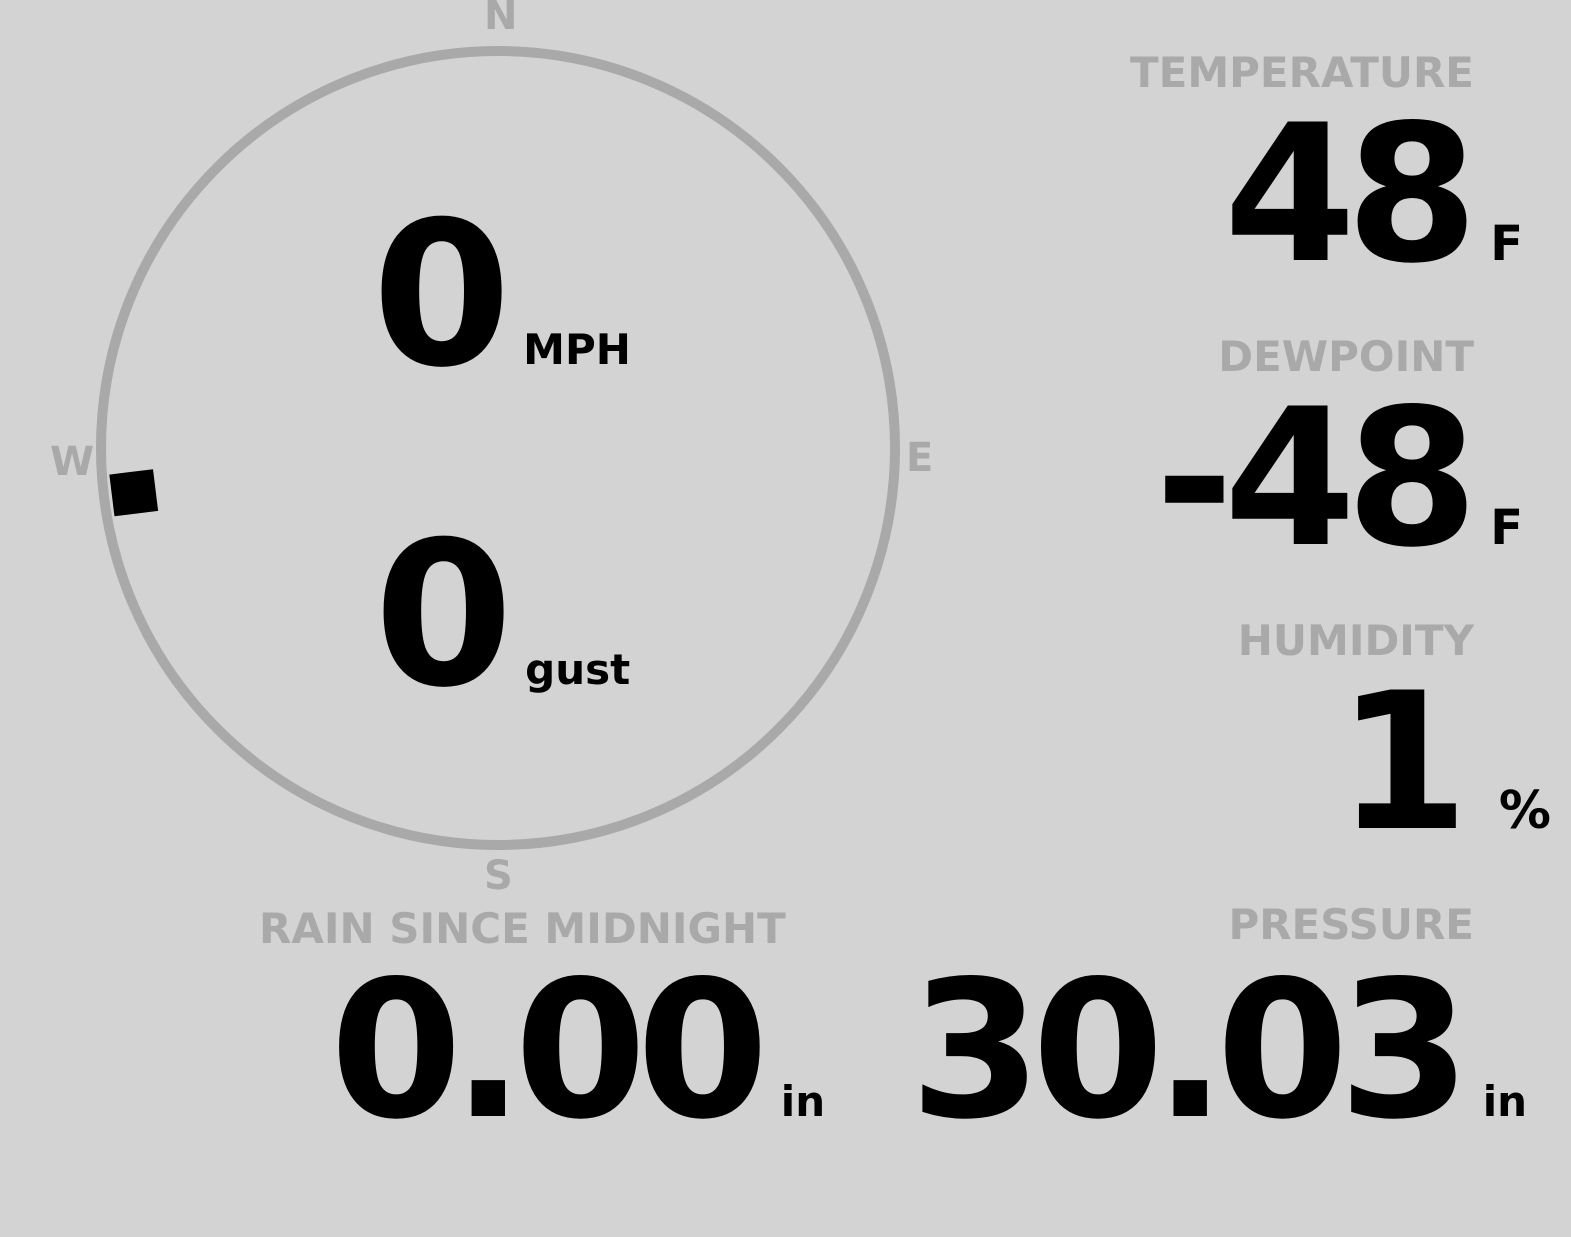  What do you see at coordinates (1350, 194) in the screenshot?
I see `temperature-value: 48` at bounding box center [1350, 194].